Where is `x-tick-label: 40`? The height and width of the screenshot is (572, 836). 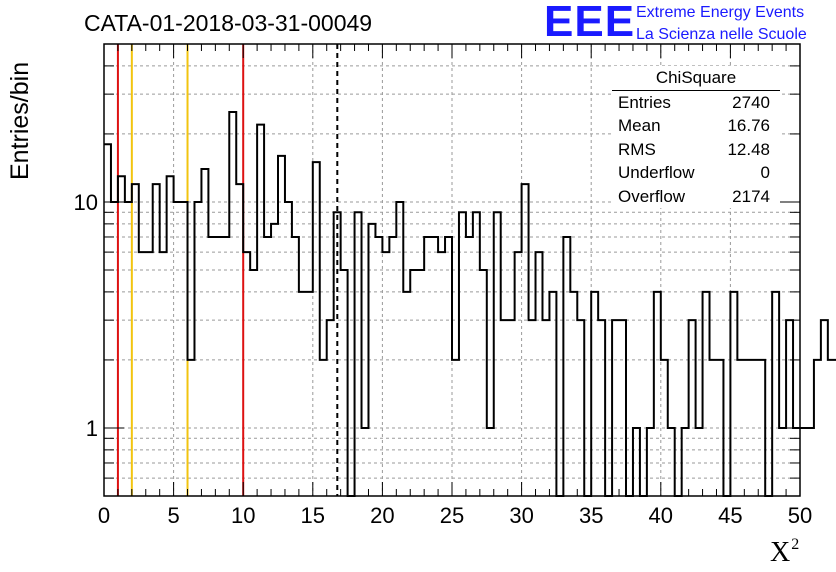
x-tick-label: 40 is located at coordinates (661, 515).